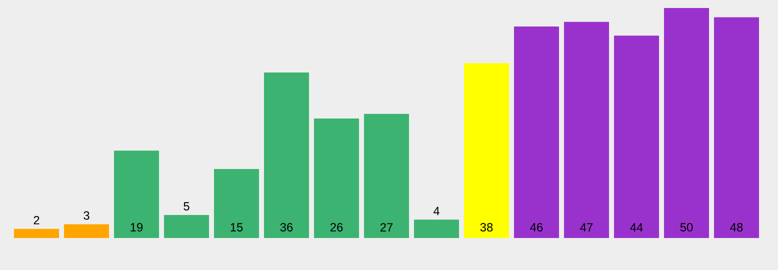 Image resolution: width=778 pixels, height=270 pixels. What do you see at coordinates (336, 227) in the screenshot?
I see `data-label: 26` at bounding box center [336, 227].